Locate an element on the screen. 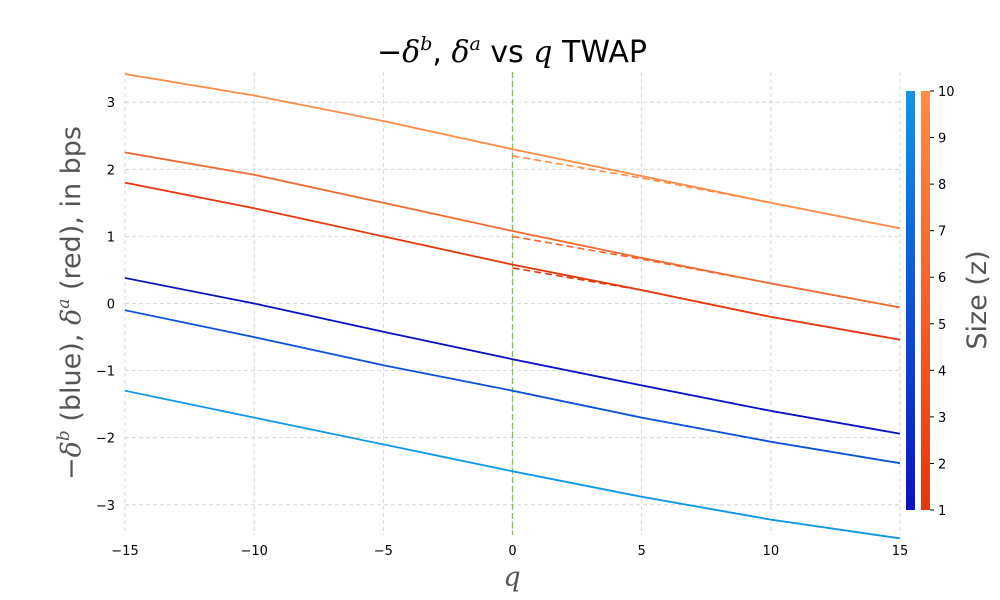  y-tick-label: 3 is located at coordinates (111, 103).